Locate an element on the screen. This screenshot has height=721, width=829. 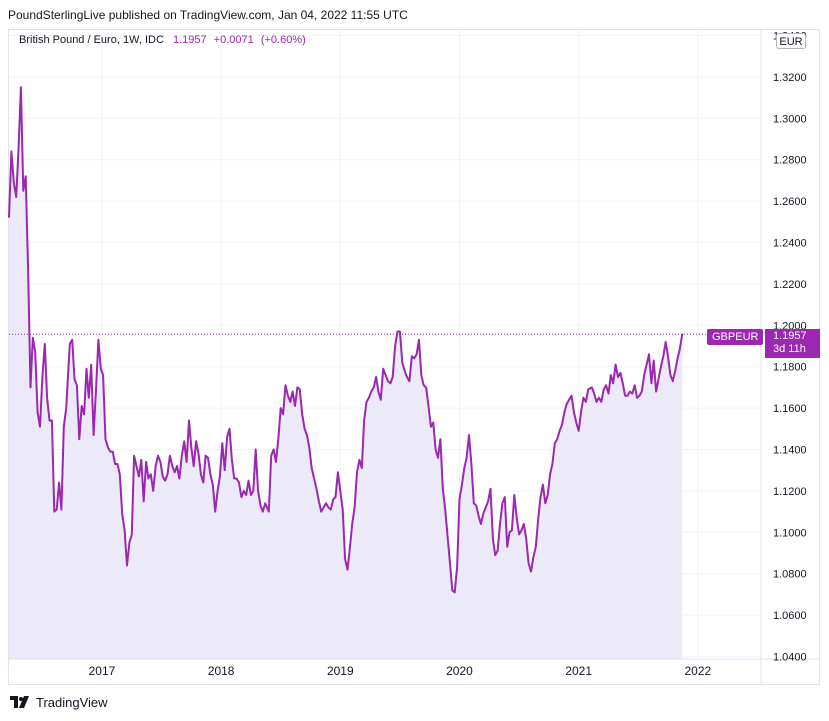
y-tick-label: 1.2600 is located at coordinates (790, 202).